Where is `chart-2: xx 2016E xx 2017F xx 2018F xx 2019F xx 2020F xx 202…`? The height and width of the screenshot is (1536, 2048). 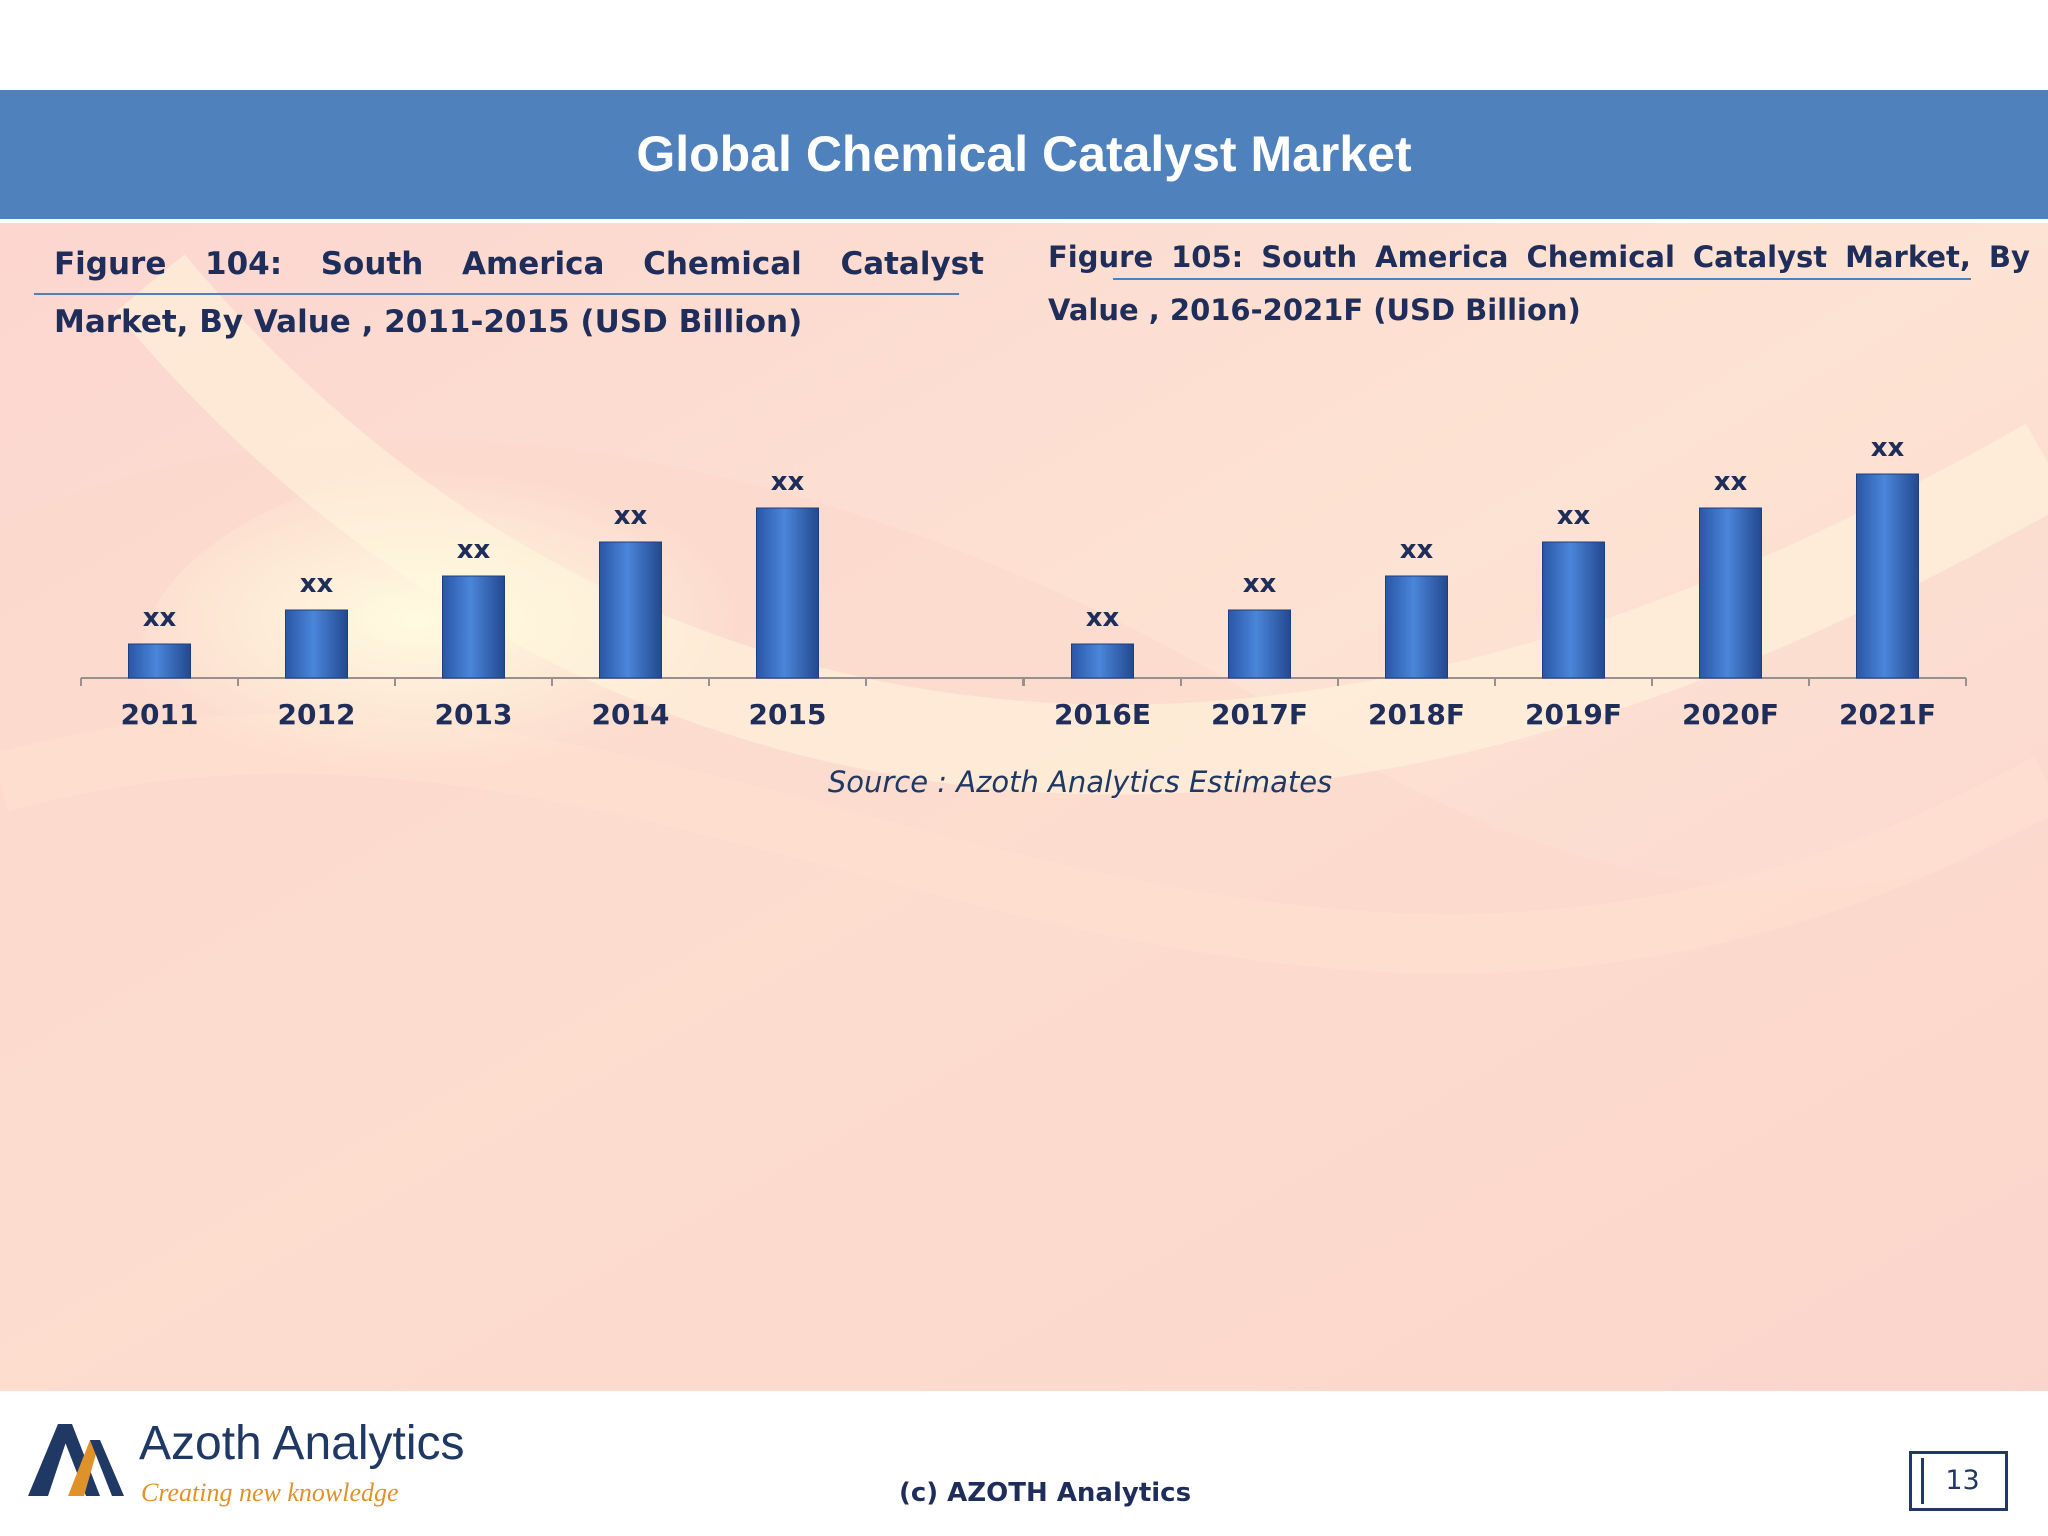 chart-2: xx 2016E xx 2017F xx 2018F xx 2019F xx 2020F xx 202… is located at coordinates (1495, 582).